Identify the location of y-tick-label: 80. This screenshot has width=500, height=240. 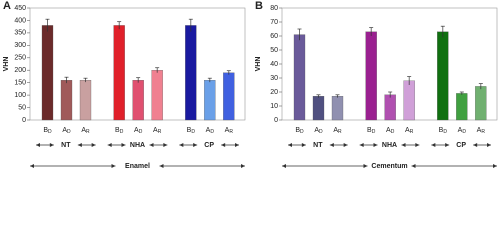
(274, 8).